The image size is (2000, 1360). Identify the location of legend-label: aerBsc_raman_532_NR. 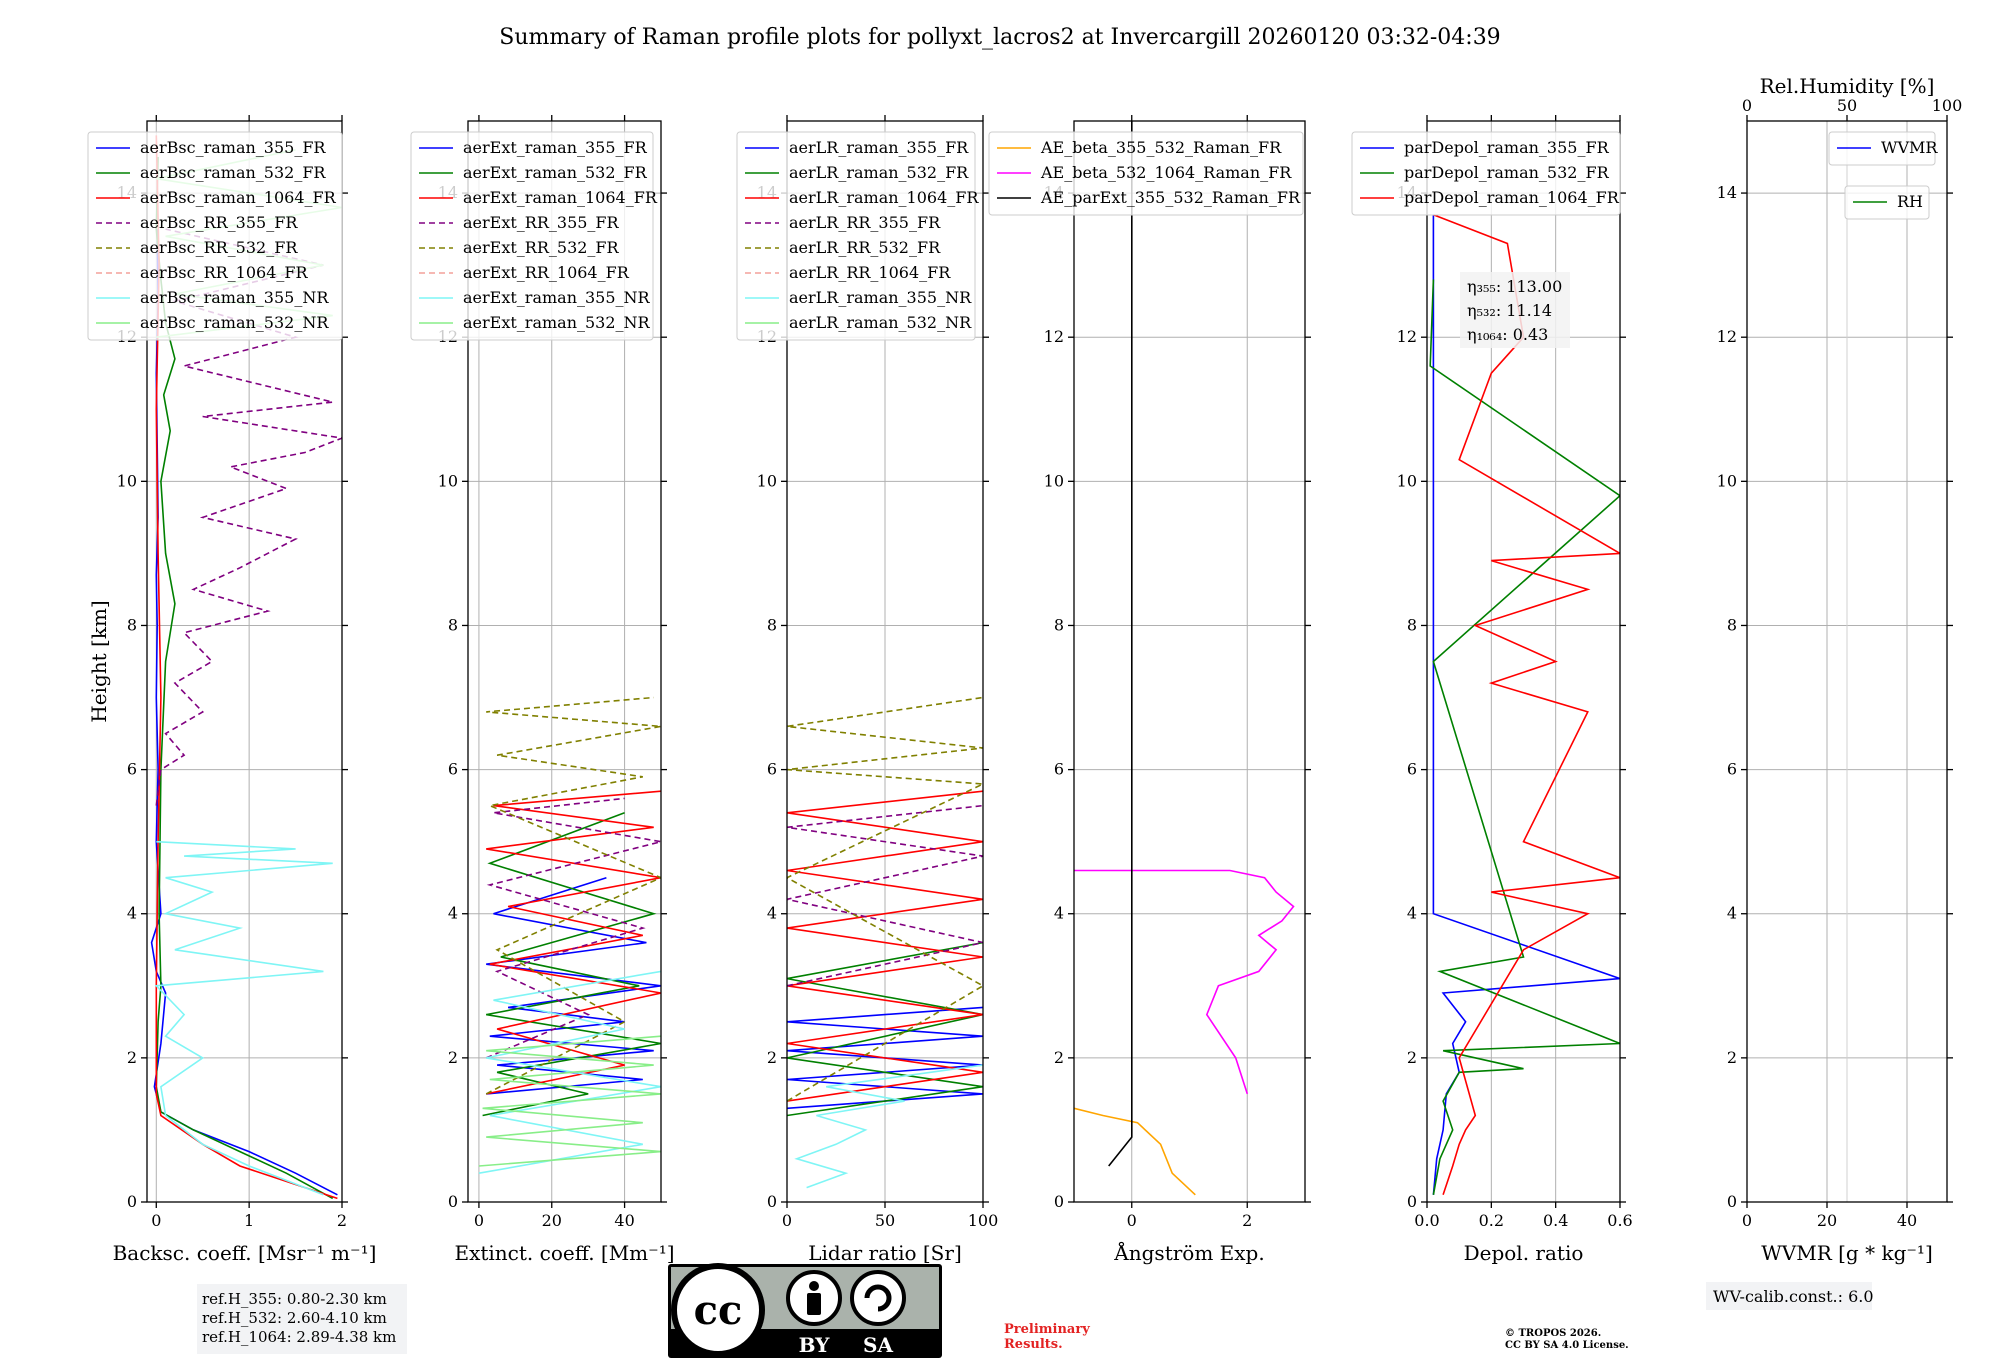
(234, 322).